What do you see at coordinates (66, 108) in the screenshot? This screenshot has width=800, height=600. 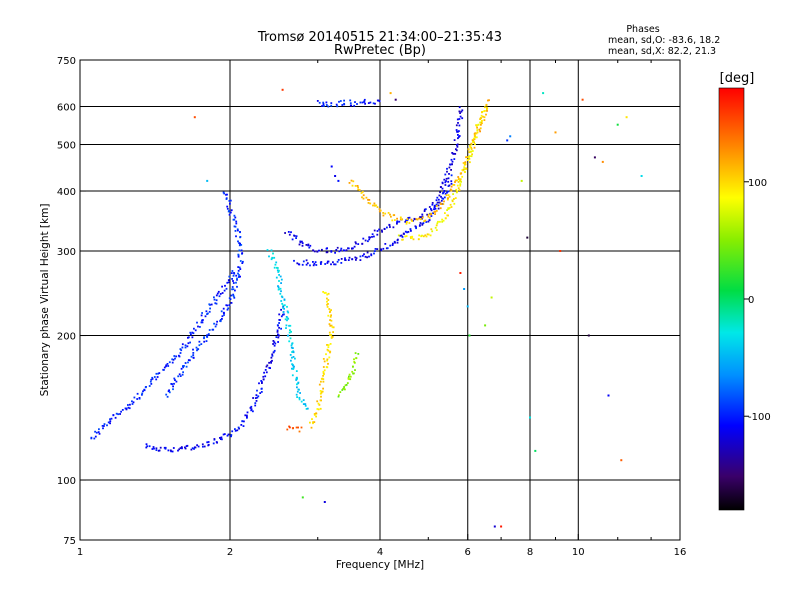 I see `y-tick-label: 600` at bounding box center [66, 108].